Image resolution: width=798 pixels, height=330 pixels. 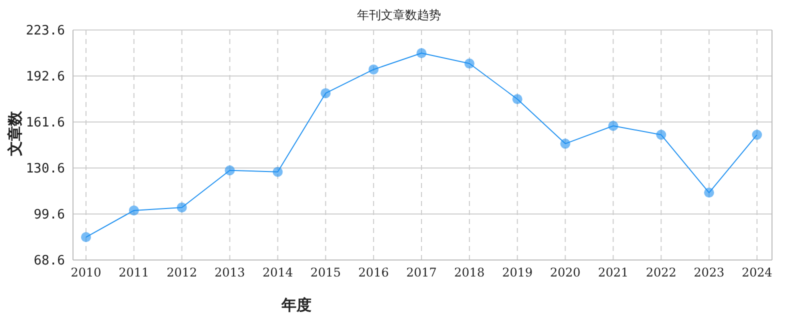 I want to click on y-tick-label: 68.6, so click(x=49, y=261).